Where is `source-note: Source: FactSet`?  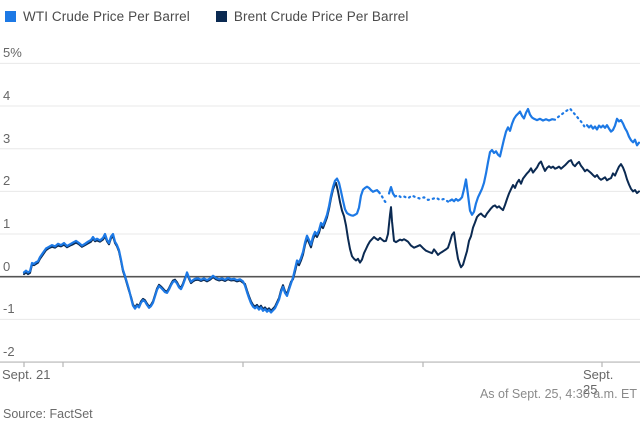 source-note: Source: FactSet is located at coordinates (48, 414).